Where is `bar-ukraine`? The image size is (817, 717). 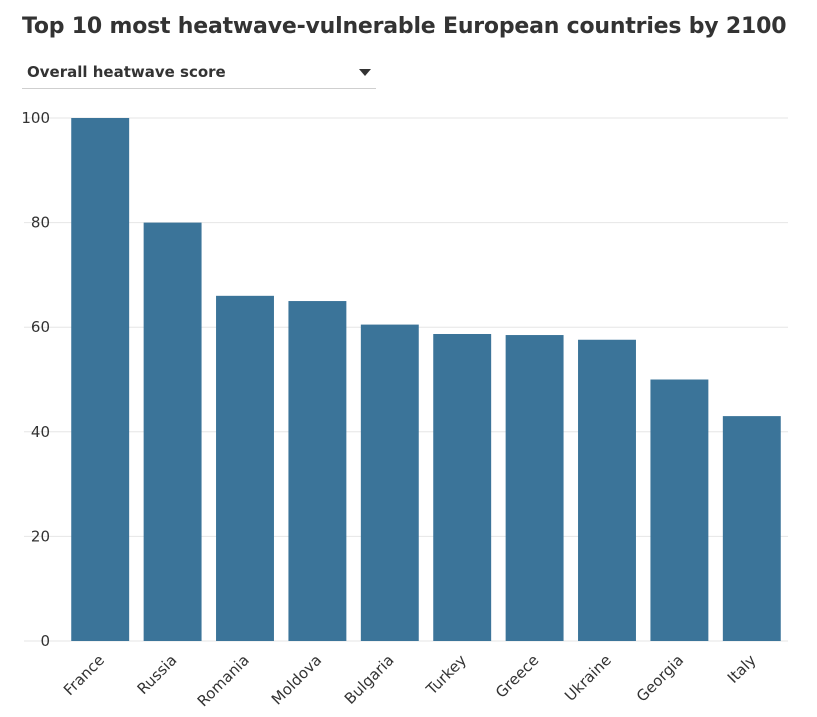
bar-ukraine is located at coordinates (607, 490).